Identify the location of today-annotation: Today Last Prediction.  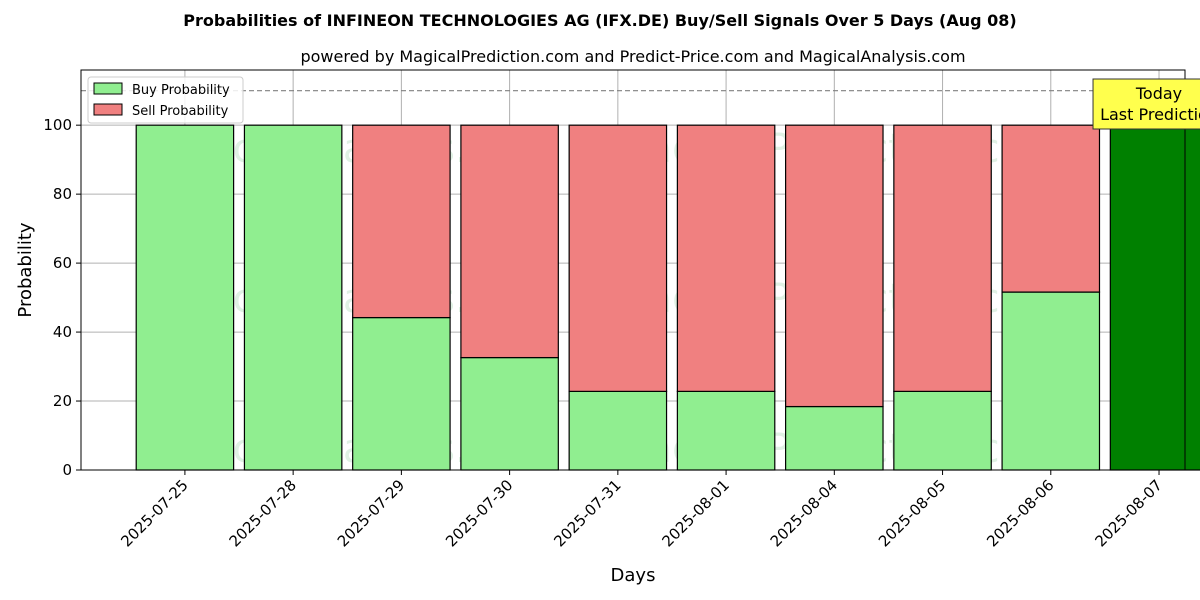
(1146, 104).